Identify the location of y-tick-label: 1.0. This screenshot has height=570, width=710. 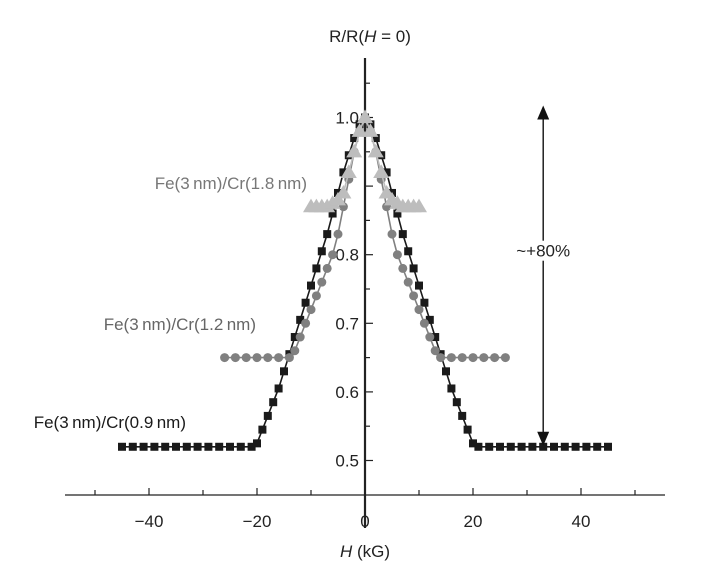
(347, 118).